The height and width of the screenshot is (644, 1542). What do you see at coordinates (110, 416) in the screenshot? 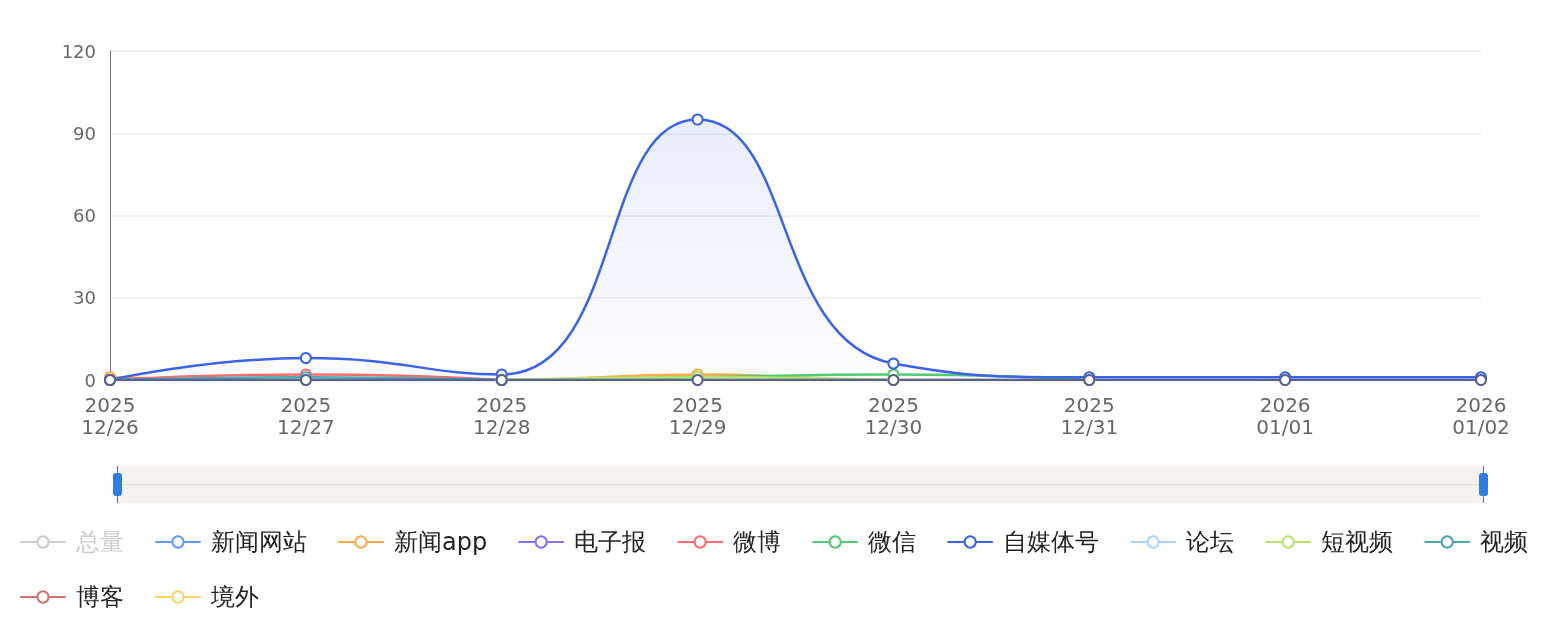
I see `x-tick-label: 2025 12/26` at bounding box center [110, 416].